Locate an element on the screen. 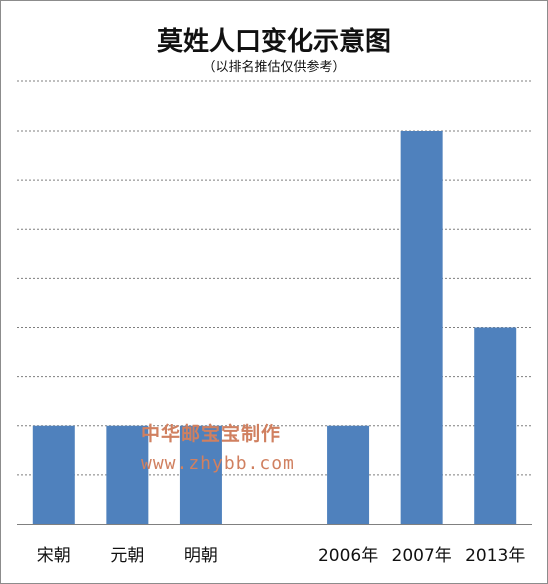 This screenshot has width=548, height=584. chart-title: 莫姓人口变化示意图 is located at coordinates (273, 42).